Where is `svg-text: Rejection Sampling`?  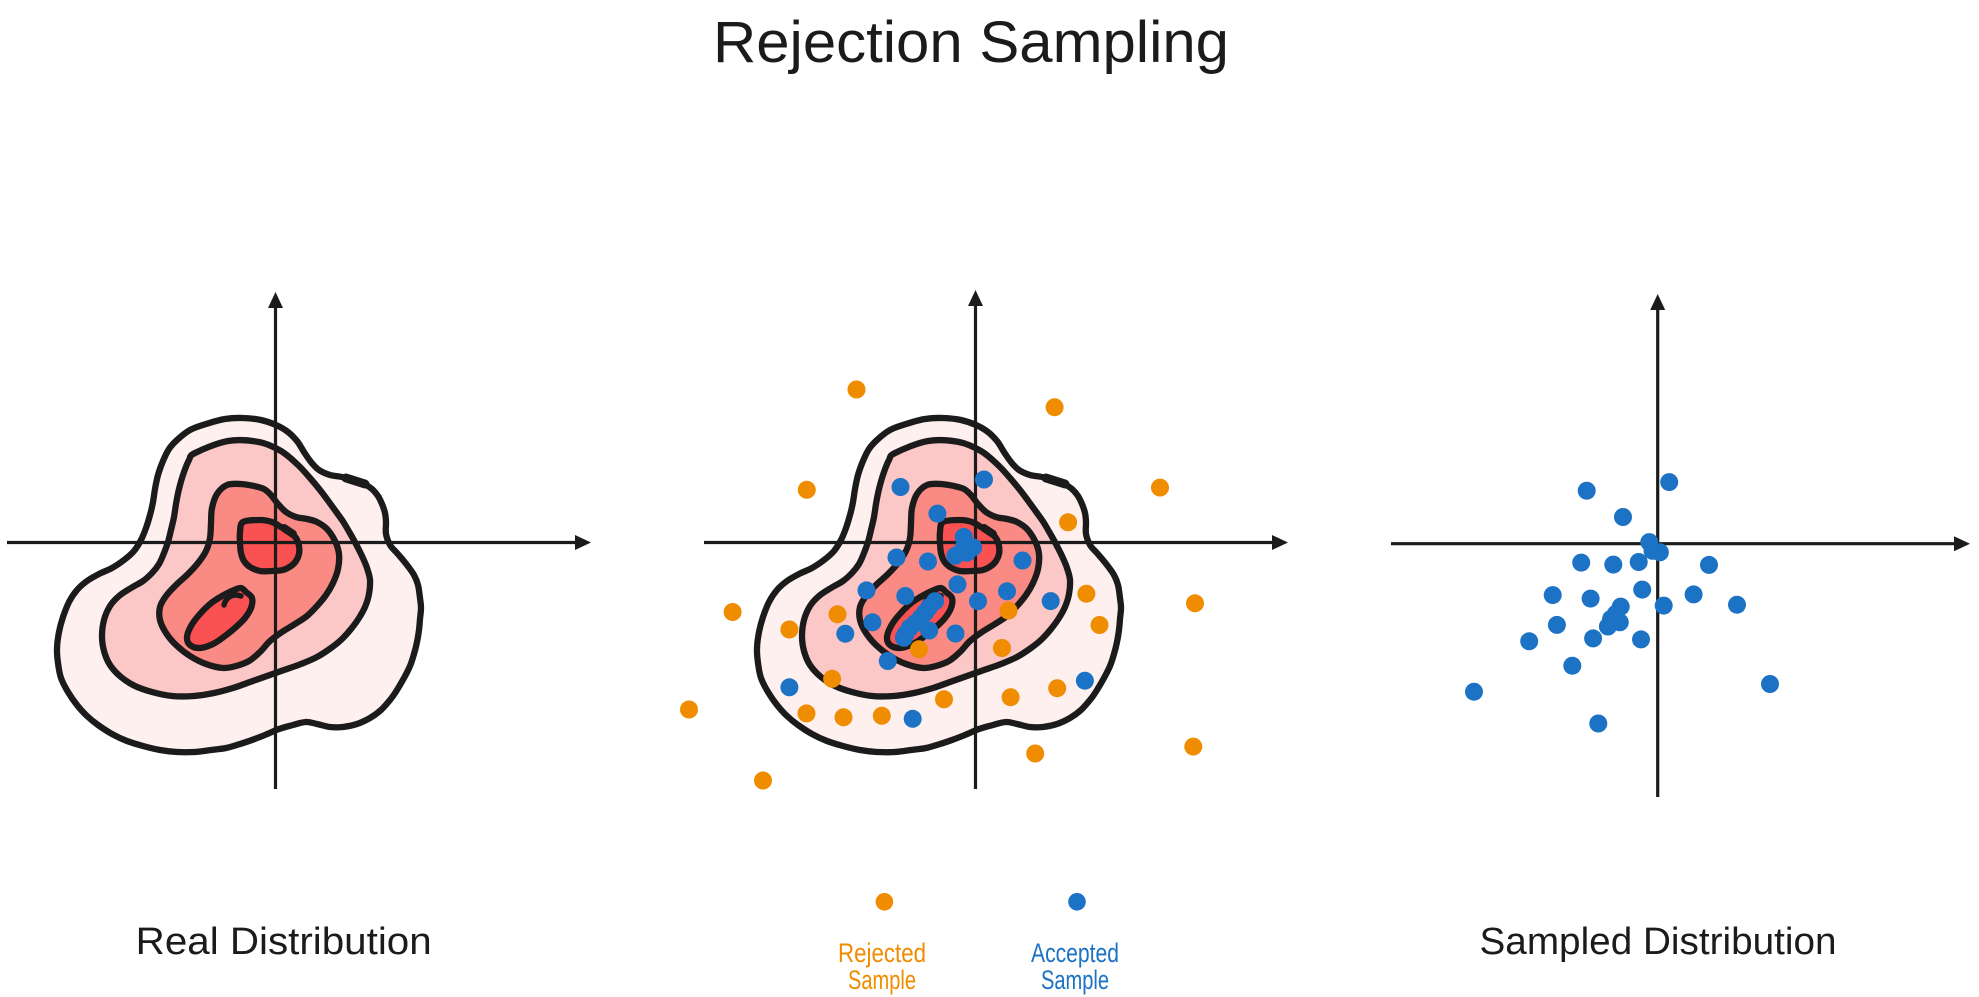 svg-text: Rejection Sampling is located at coordinates (971, 42).